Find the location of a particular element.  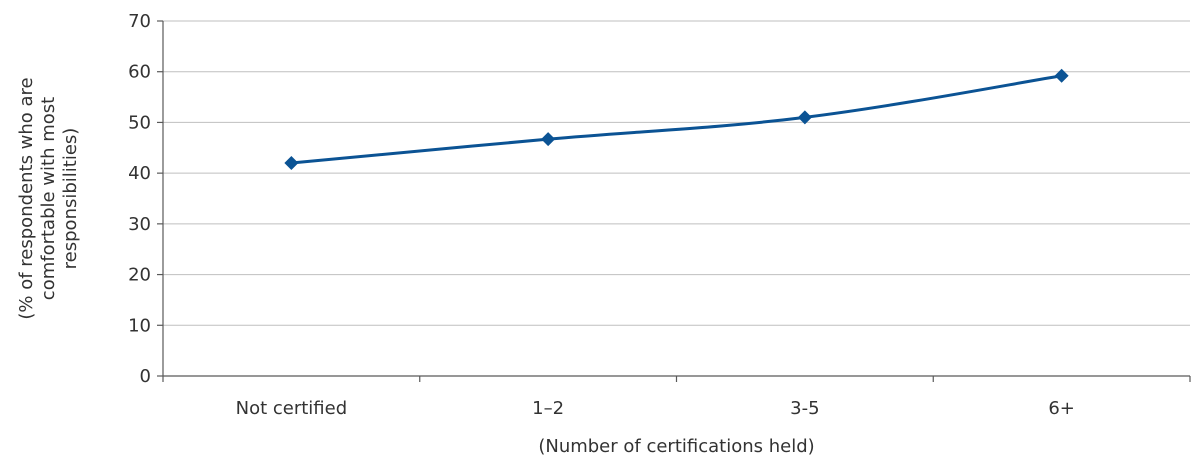

y-axis-title-line: (% of respondents who are is located at coordinates (26, 198).